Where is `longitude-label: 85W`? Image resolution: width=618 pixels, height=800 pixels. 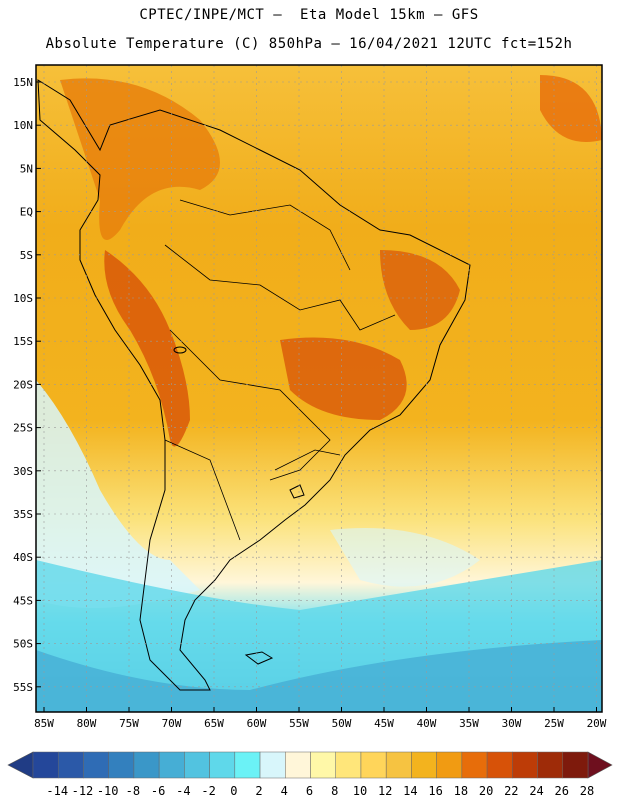 longitude-label: 85W is located at coordinates (44, 723).